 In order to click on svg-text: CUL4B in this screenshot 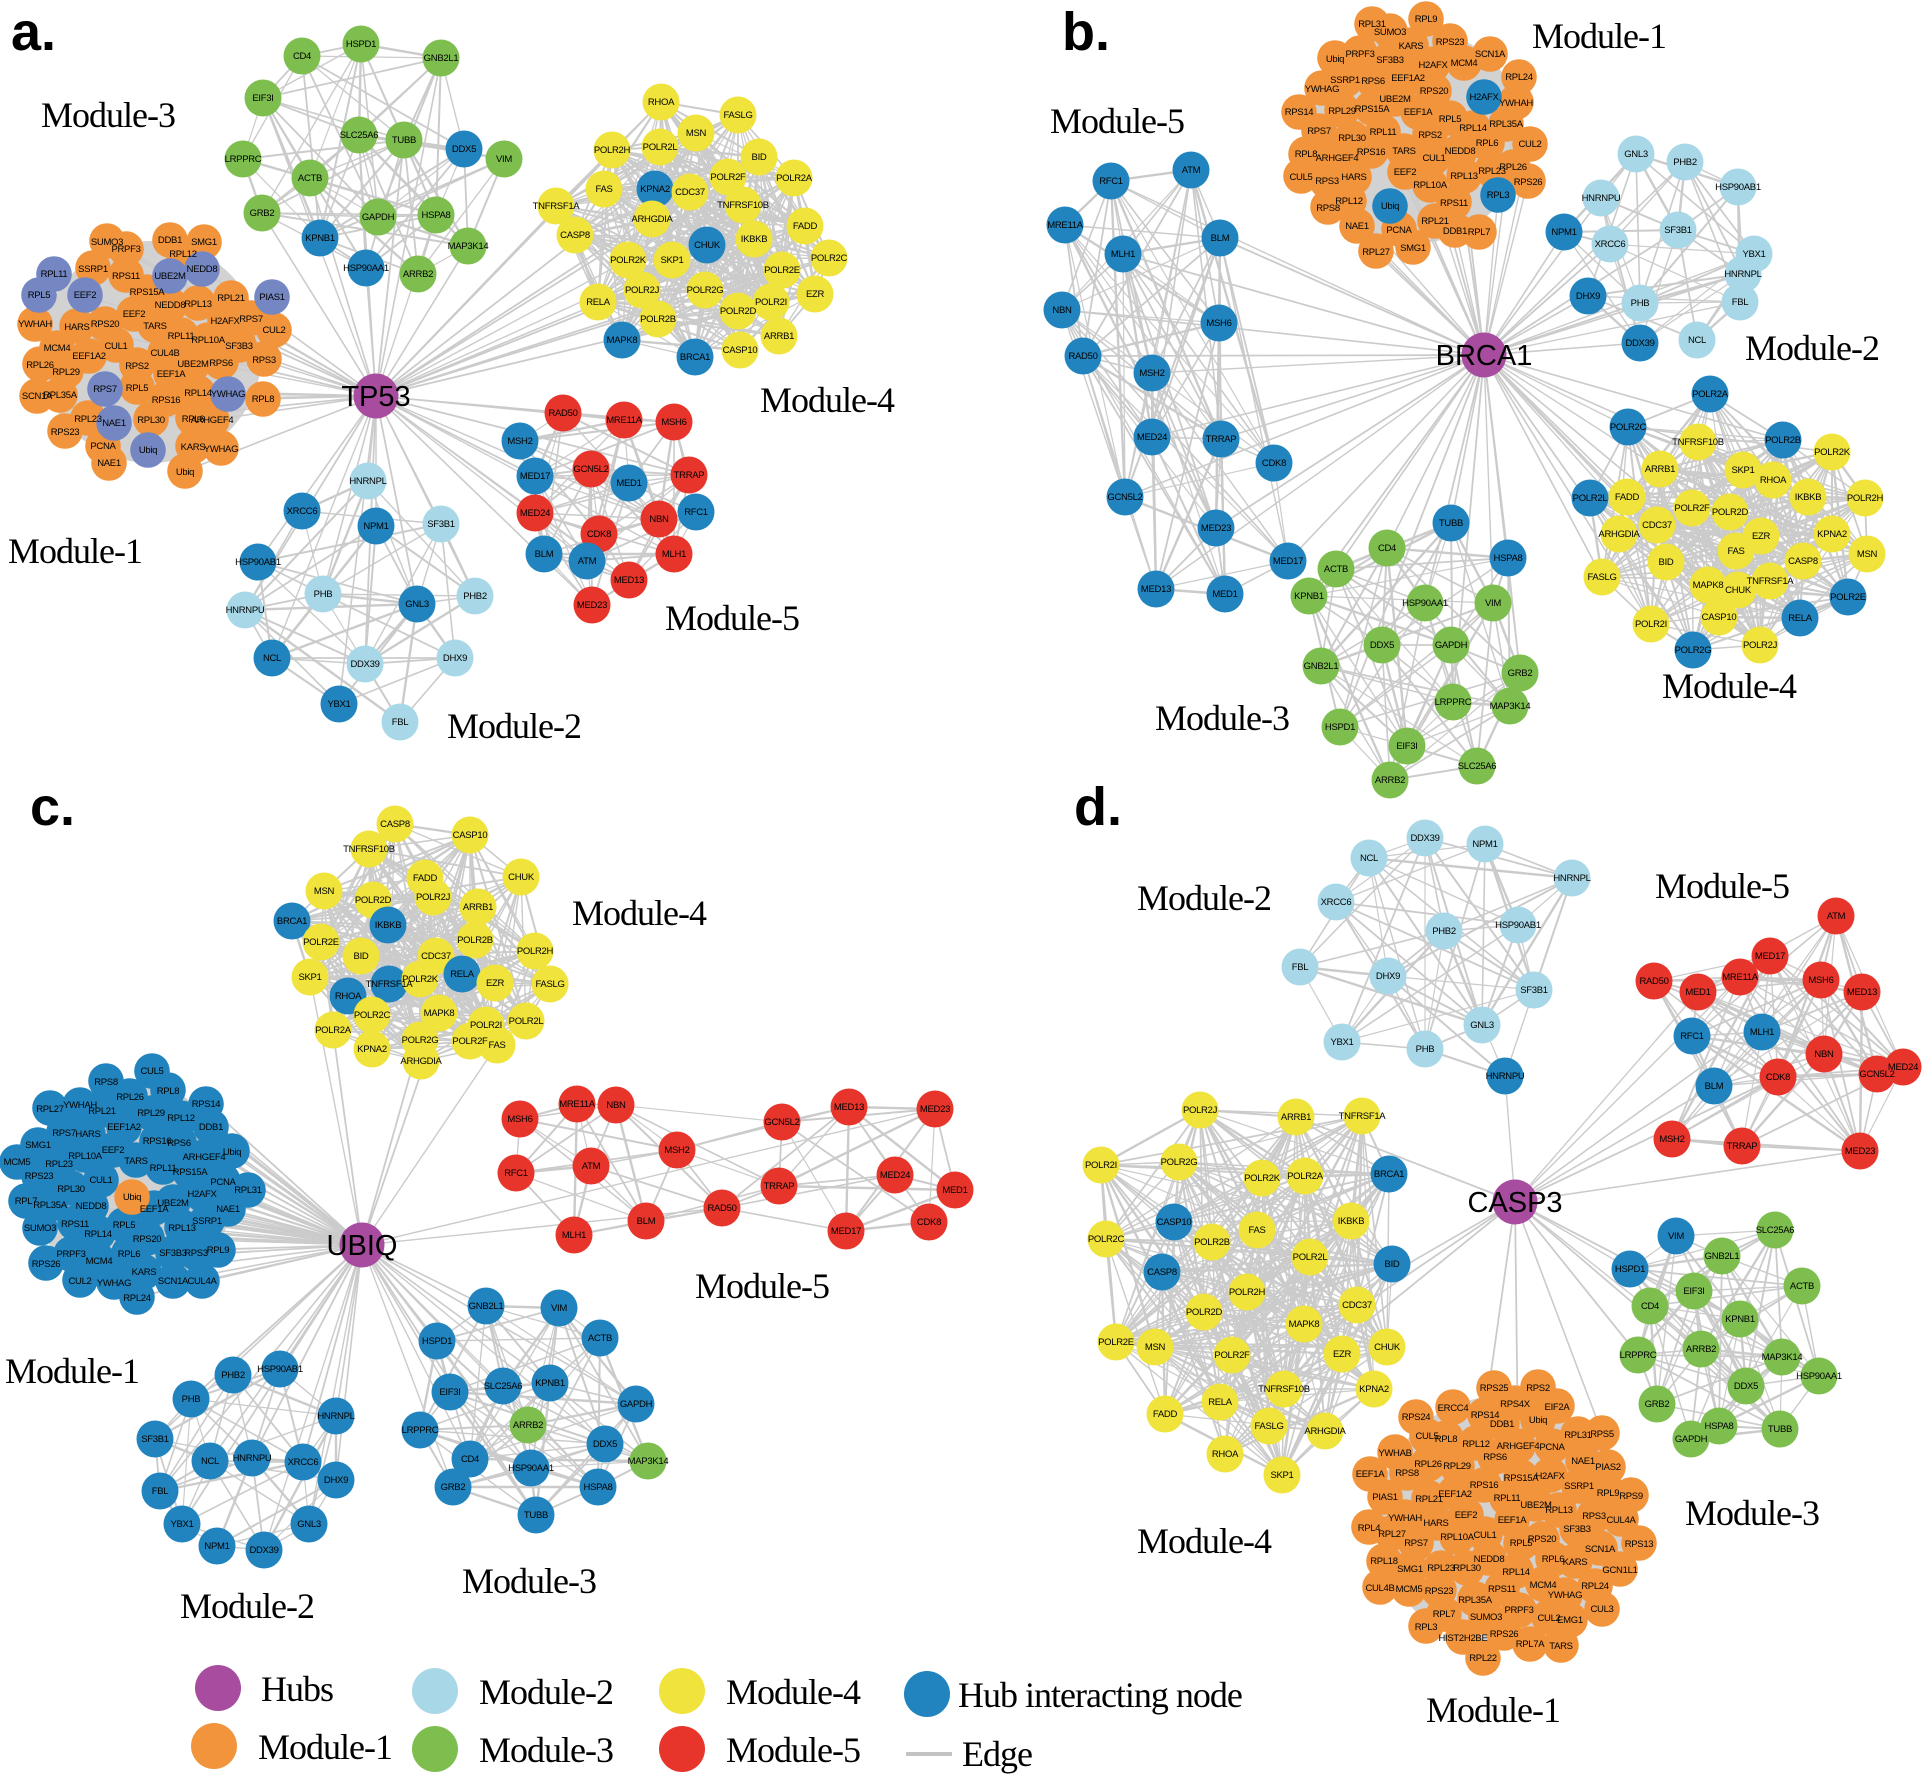, I will do `click(1379, 1588)`.